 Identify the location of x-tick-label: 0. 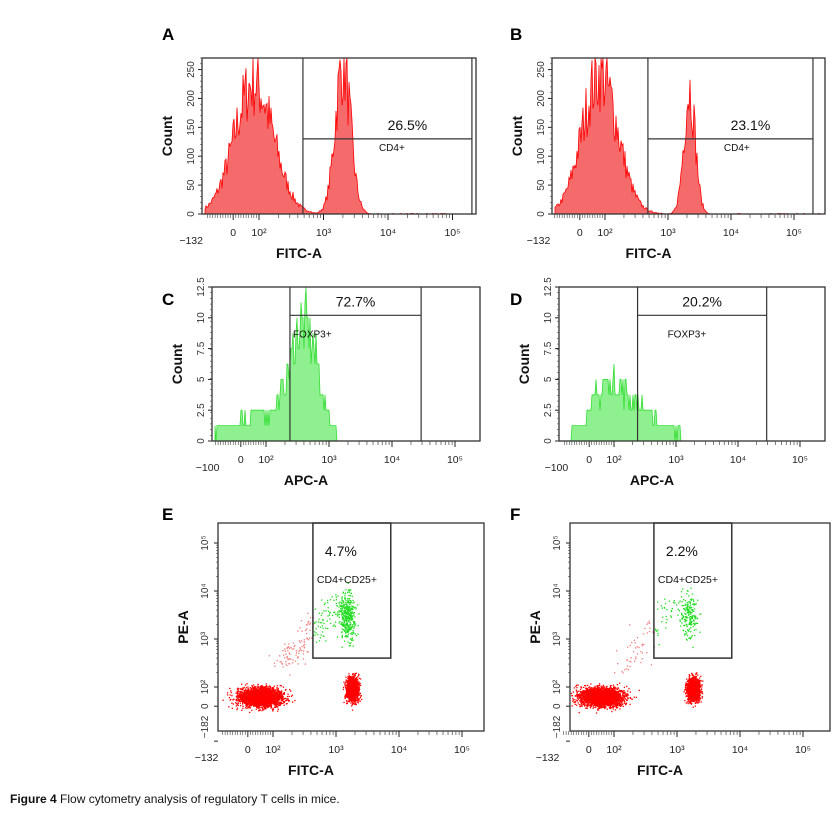
(233, 233).